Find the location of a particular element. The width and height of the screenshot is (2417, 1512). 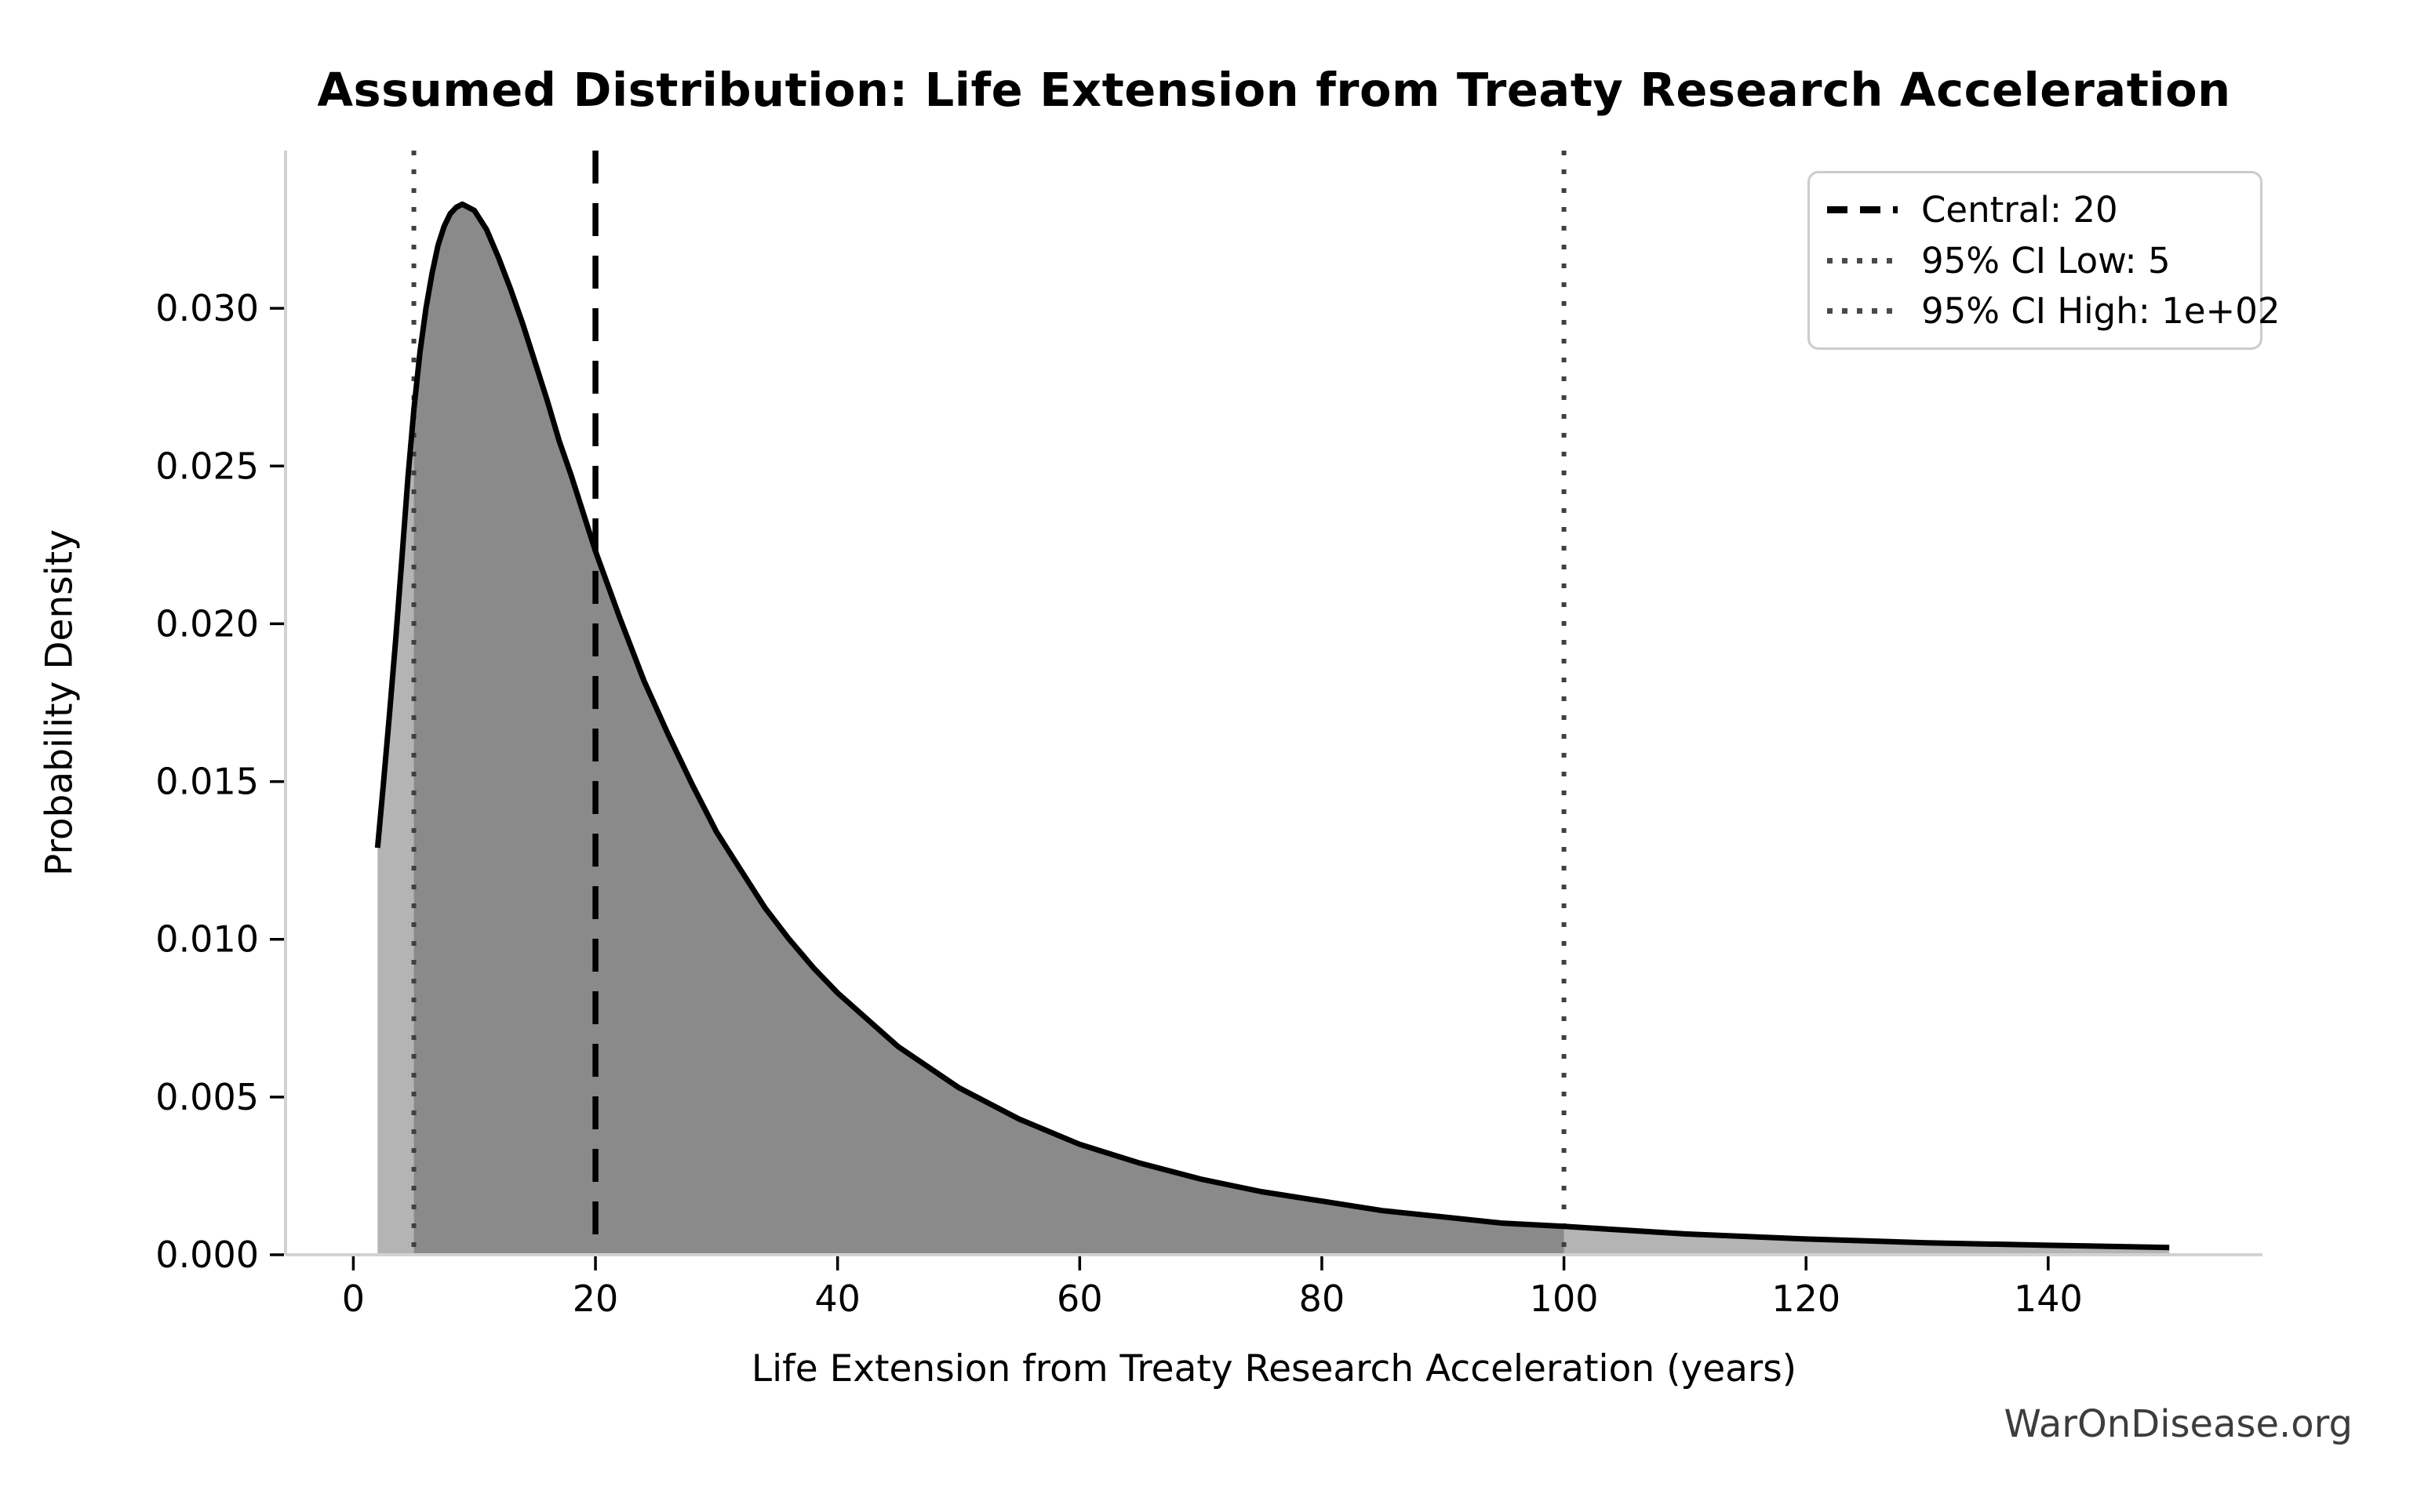

legend-row-ci-low: 95% CI Low: 5 is located at coordinates (2039, 261).